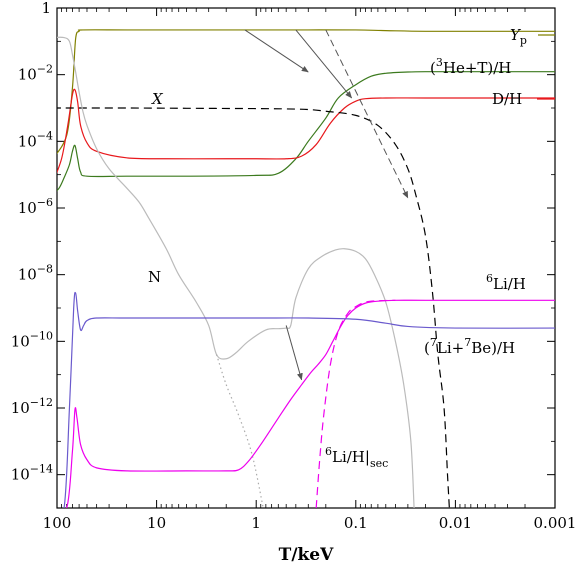  What do you see at coordinates (239, 431) in the screenshot?
I see `series-Ndot-line` at bounding box center [239, 431].